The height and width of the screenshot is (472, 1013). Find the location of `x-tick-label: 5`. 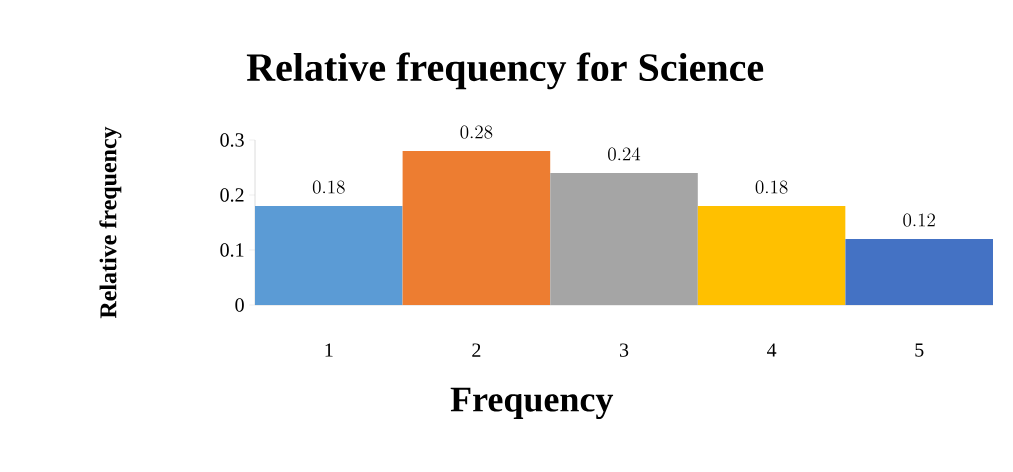

x-tick-label: 5 is located at coordinates (919, 350).